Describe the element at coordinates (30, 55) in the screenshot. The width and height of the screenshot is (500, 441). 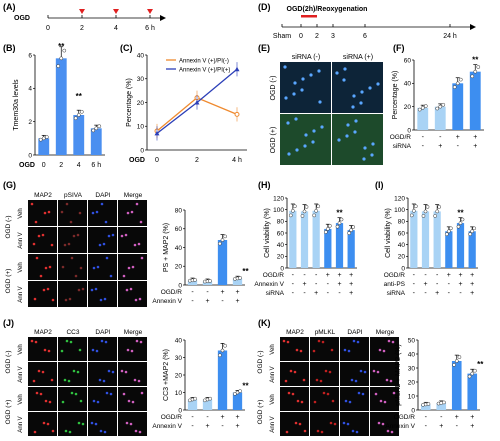
I see `y-tick-label: 6` at that location.